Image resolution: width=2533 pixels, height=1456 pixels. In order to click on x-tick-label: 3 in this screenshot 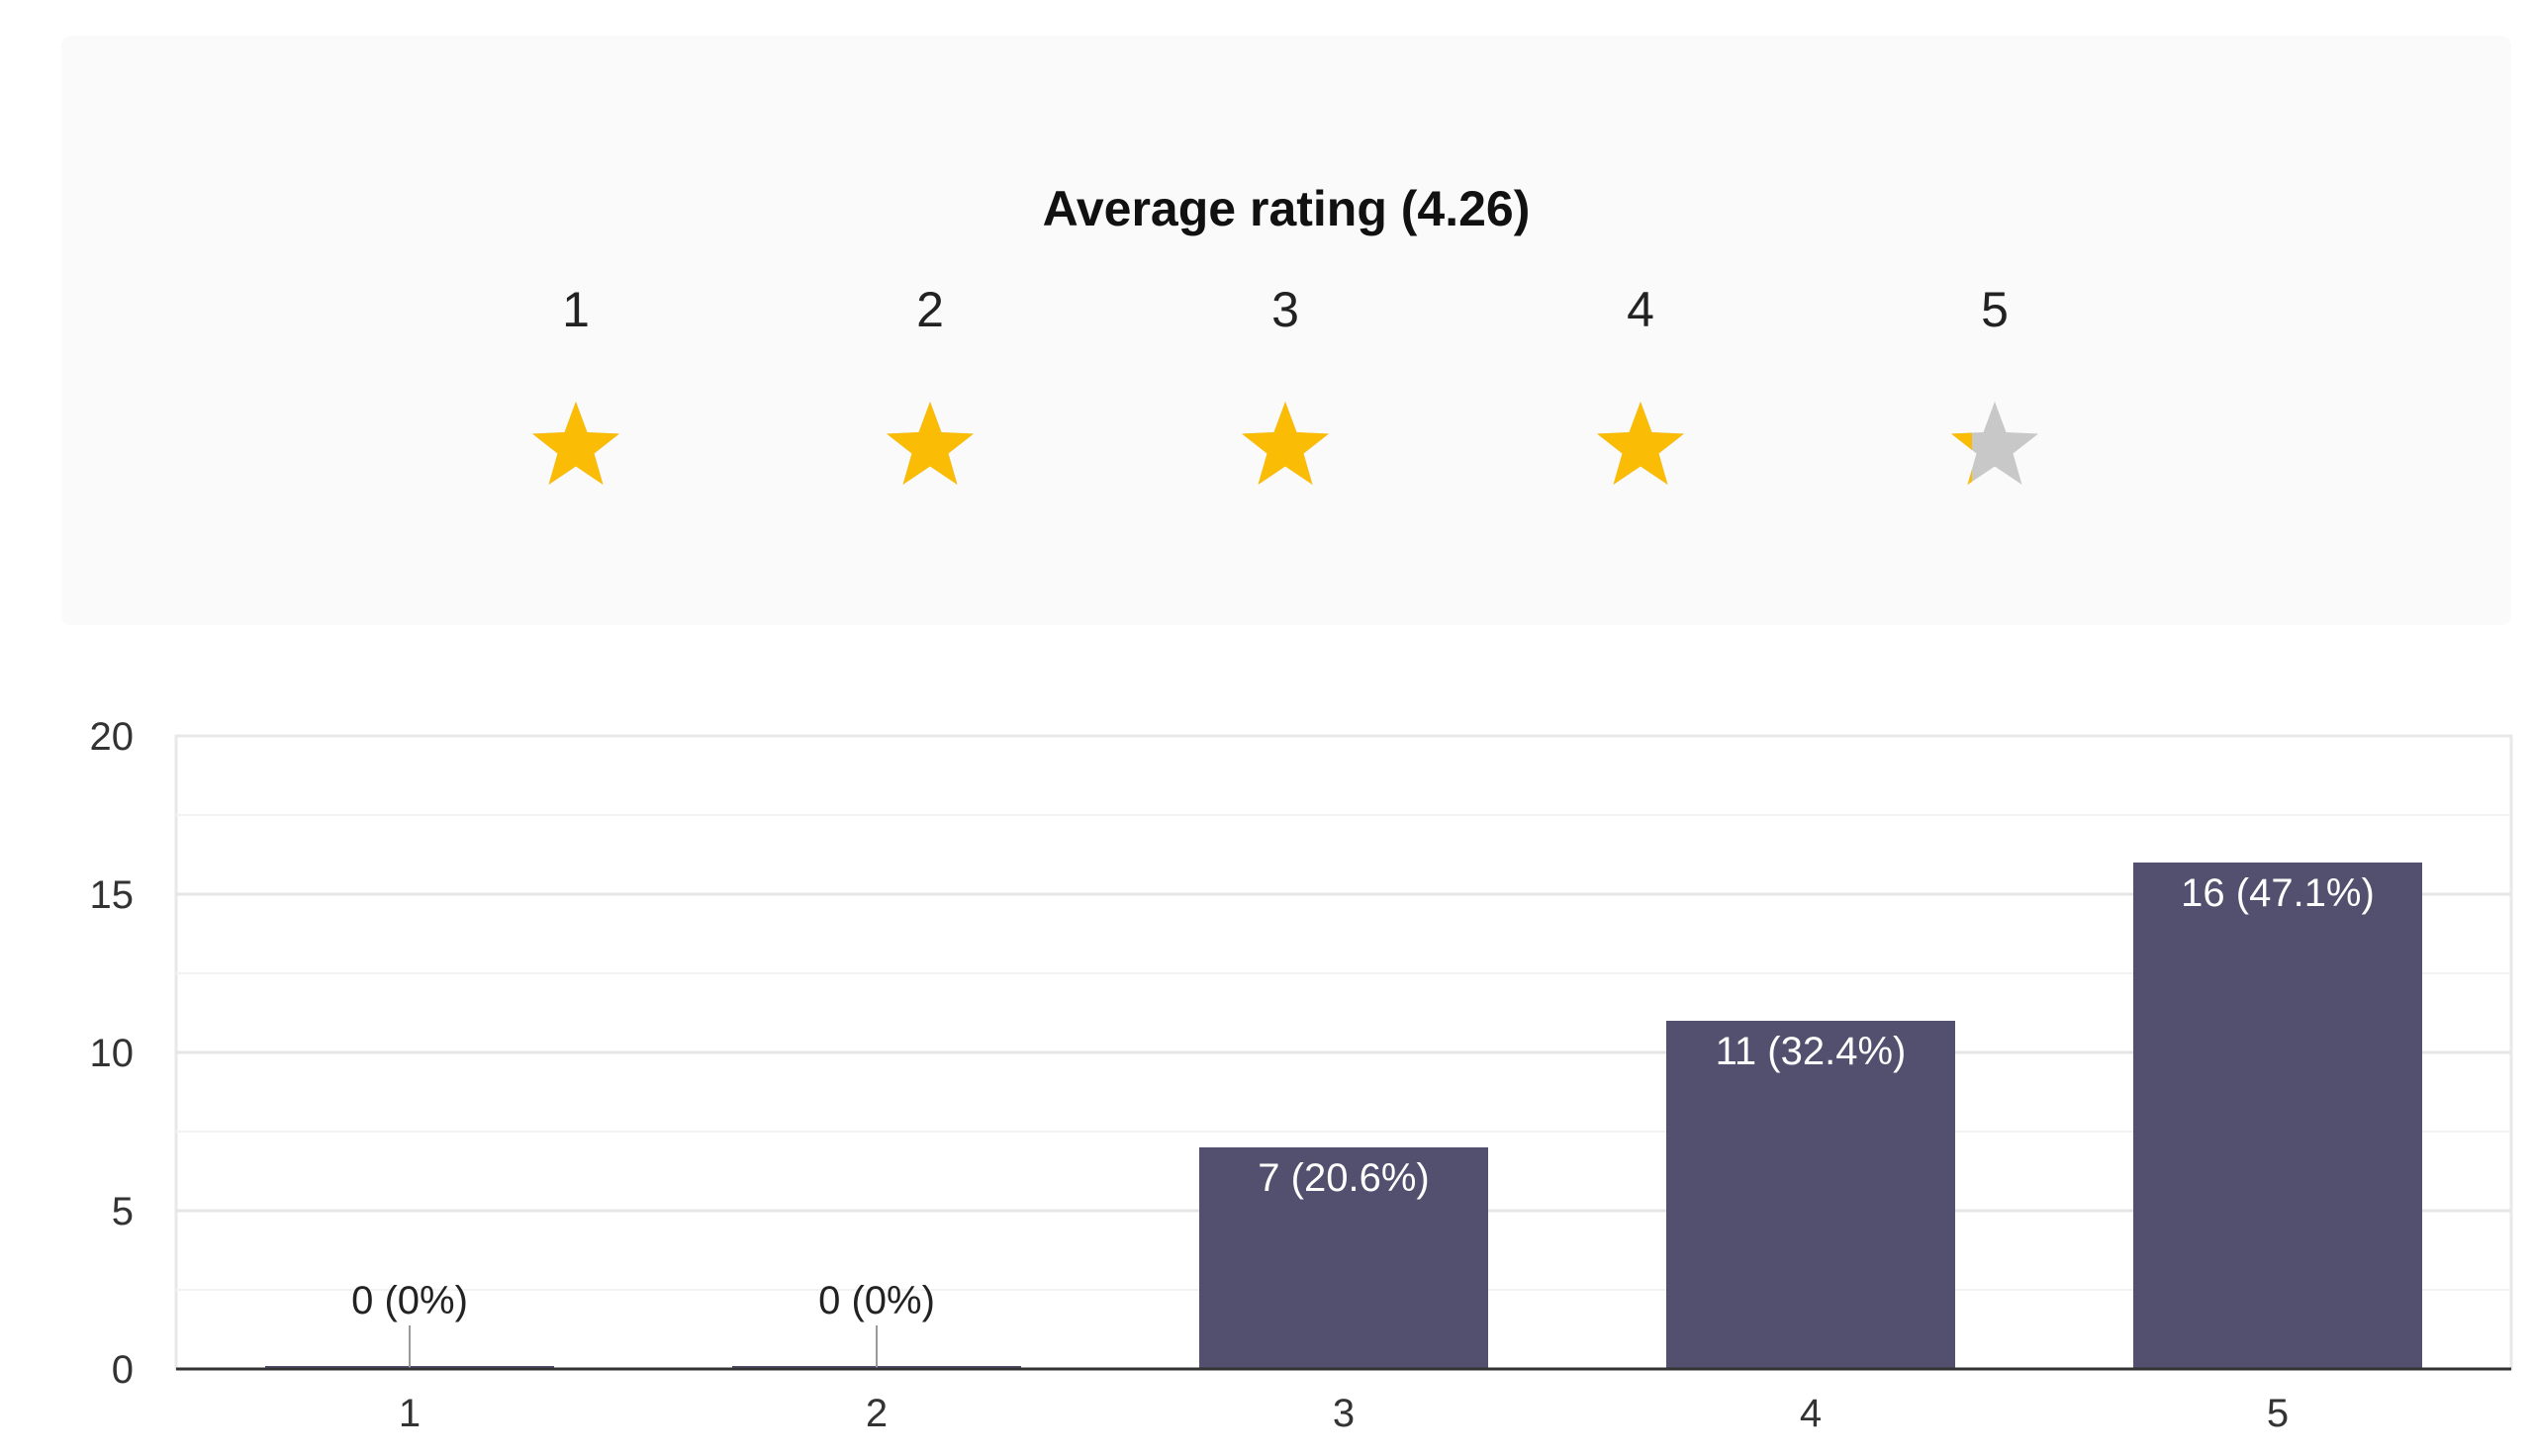, I will do `click(1344, 1413)`.